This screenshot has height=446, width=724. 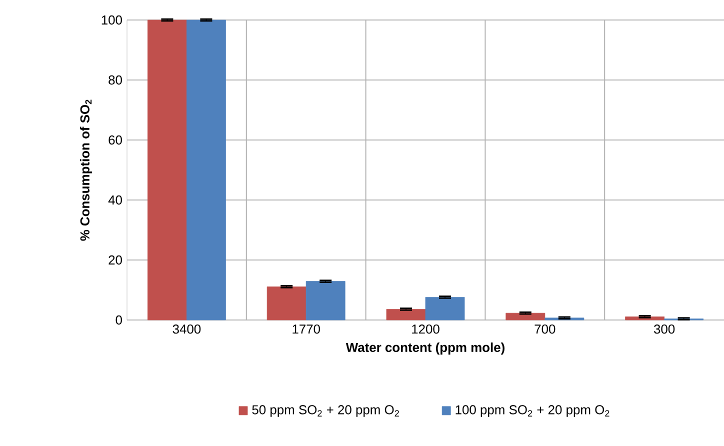 I want to click on x-tick-label: 1770, so click(x=306, y=329).